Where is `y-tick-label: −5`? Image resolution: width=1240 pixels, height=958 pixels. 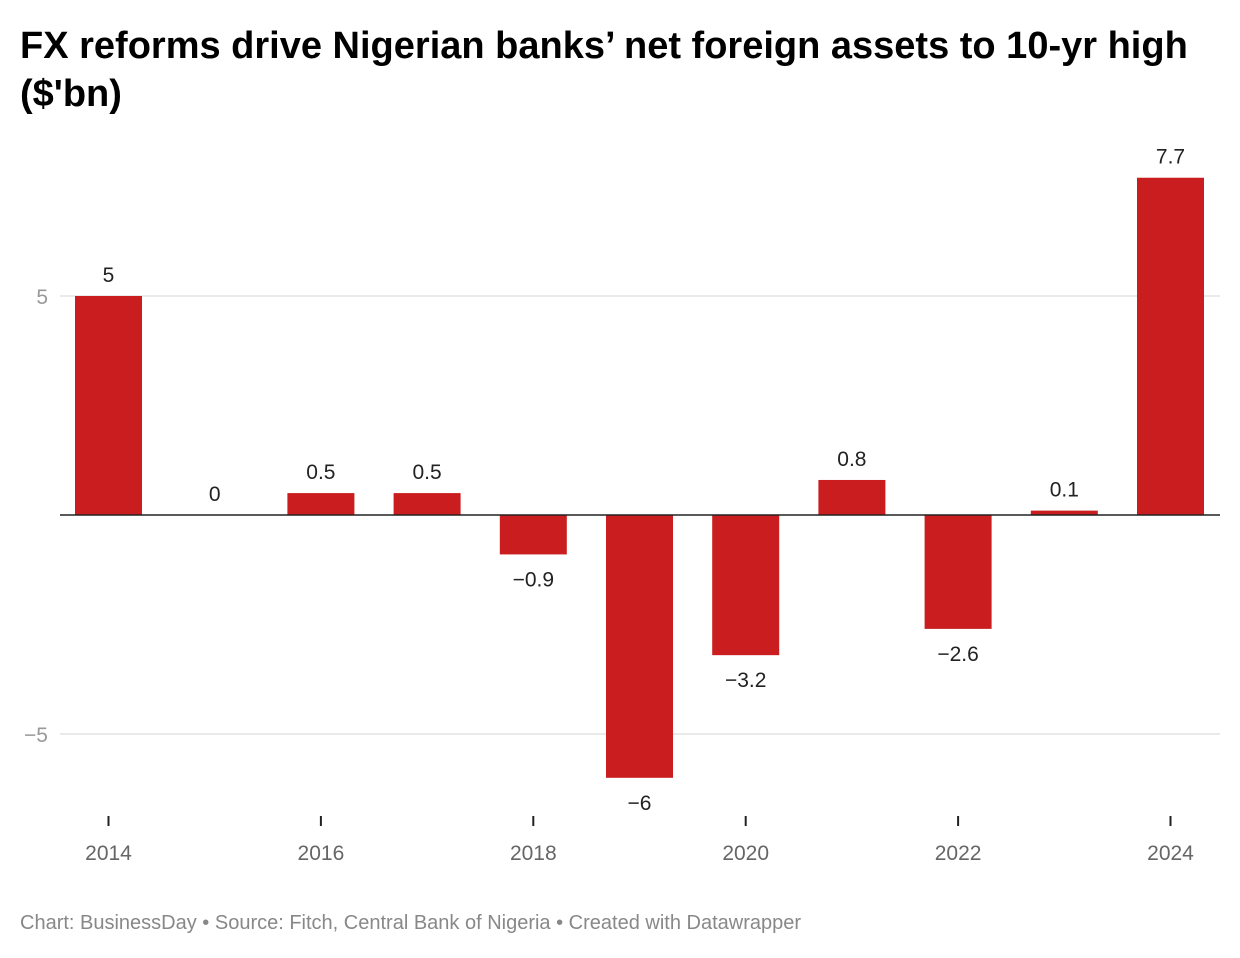
y-tick-label: −5 is located at coordinates (36, 735).